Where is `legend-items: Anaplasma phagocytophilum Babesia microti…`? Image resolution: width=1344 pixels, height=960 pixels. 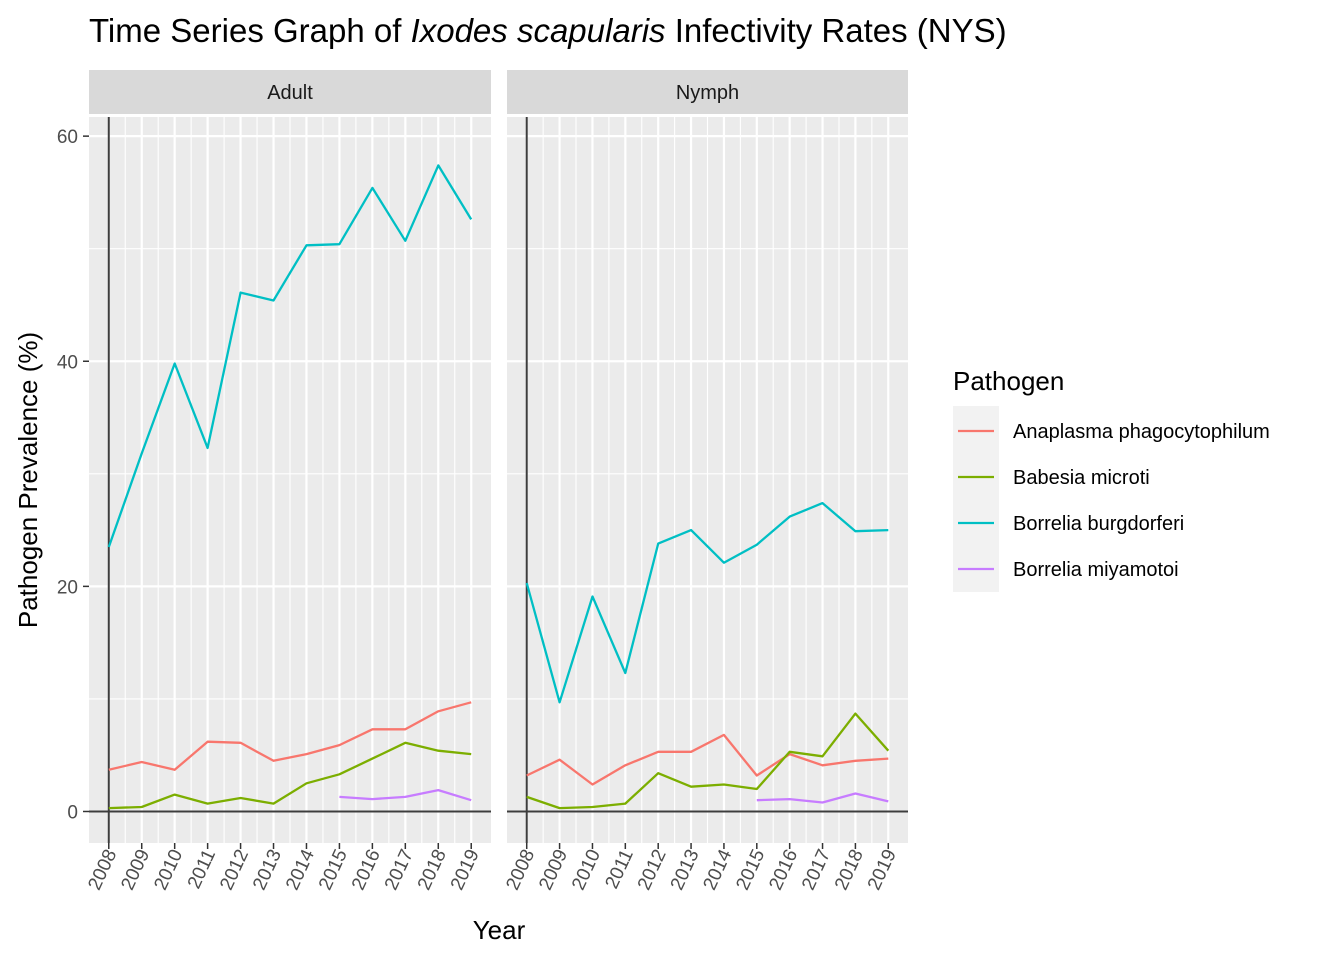 legend-items: Anaplasma phagocytophilum Babesia microti… is located at coordinates (1114, 501).